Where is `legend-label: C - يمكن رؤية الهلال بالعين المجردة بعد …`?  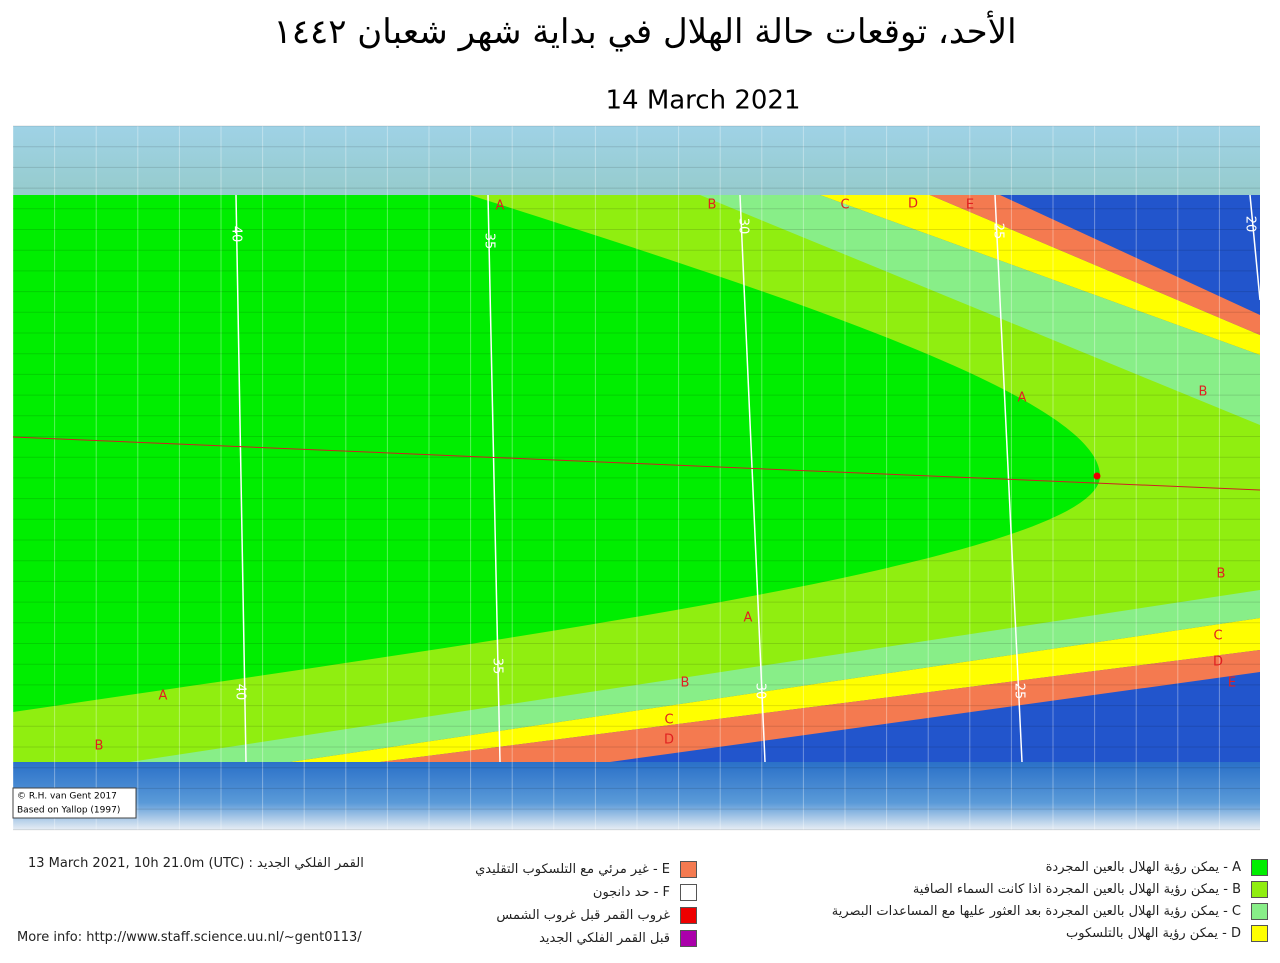
legend-label: C - يمكن رؤية الهلال بالعين المجردة بعد … is located at coordinates (1036, 911).